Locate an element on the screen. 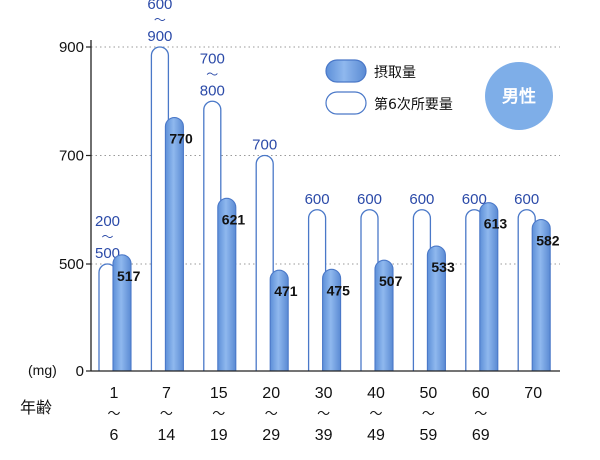 The height and width of the screenshot is (460, 600). intake-value-label: 613 is located at coordinates (496, 224).